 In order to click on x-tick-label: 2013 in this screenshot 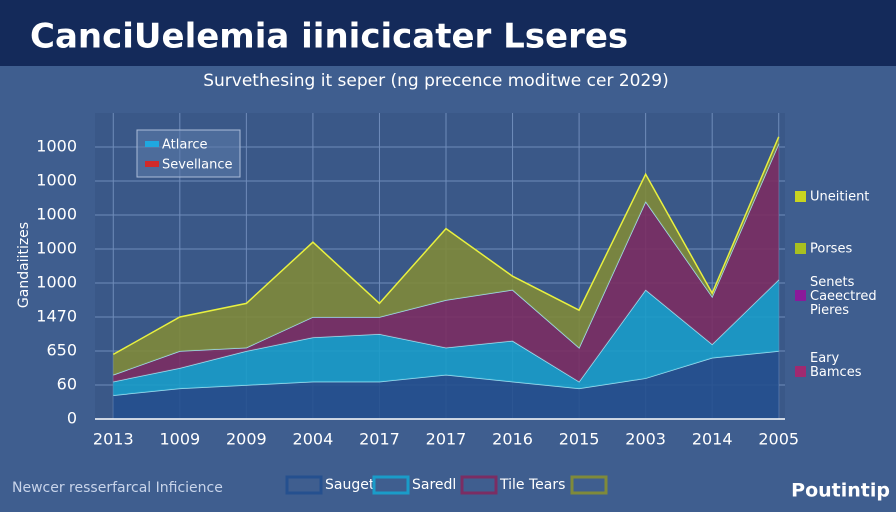, I will do `click(113, 439)`.